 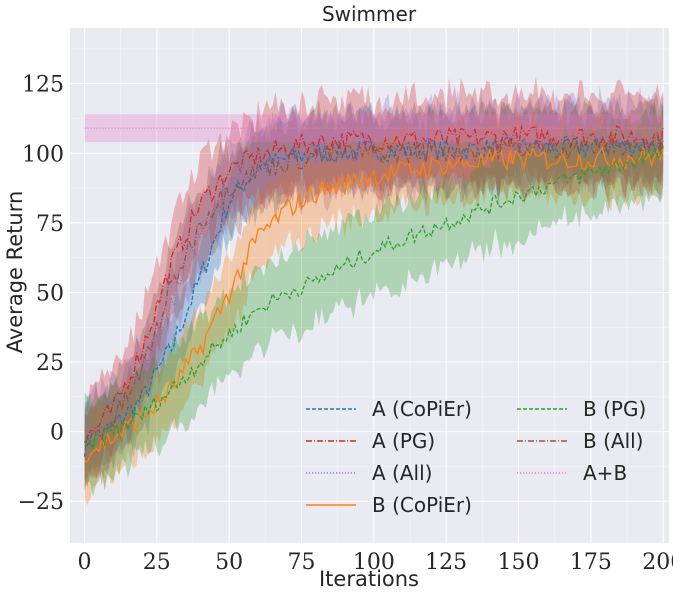 What do you see at coordinates (403, 441) in the screenshot?
I see `legend-label-a-pg: A (PG)` at bounding box center [403, 441].